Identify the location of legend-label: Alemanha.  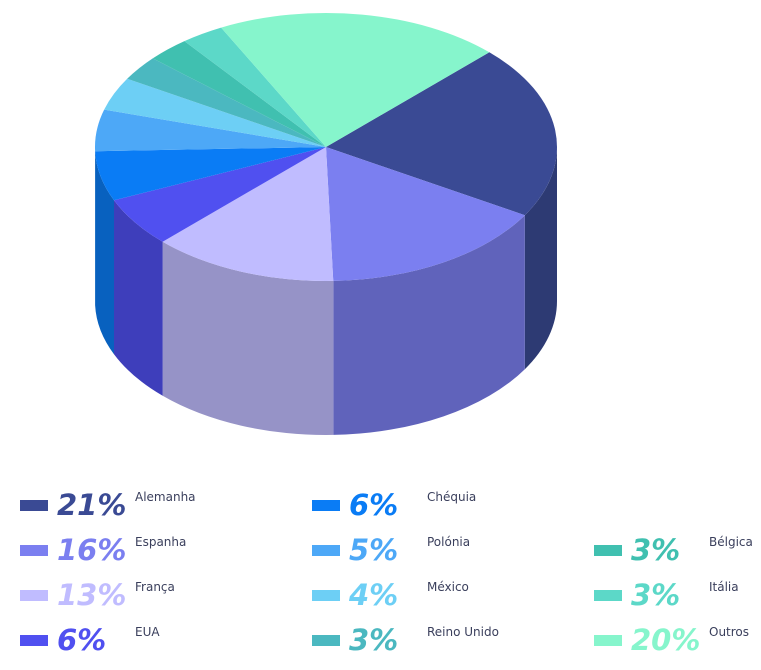
(165, 497).